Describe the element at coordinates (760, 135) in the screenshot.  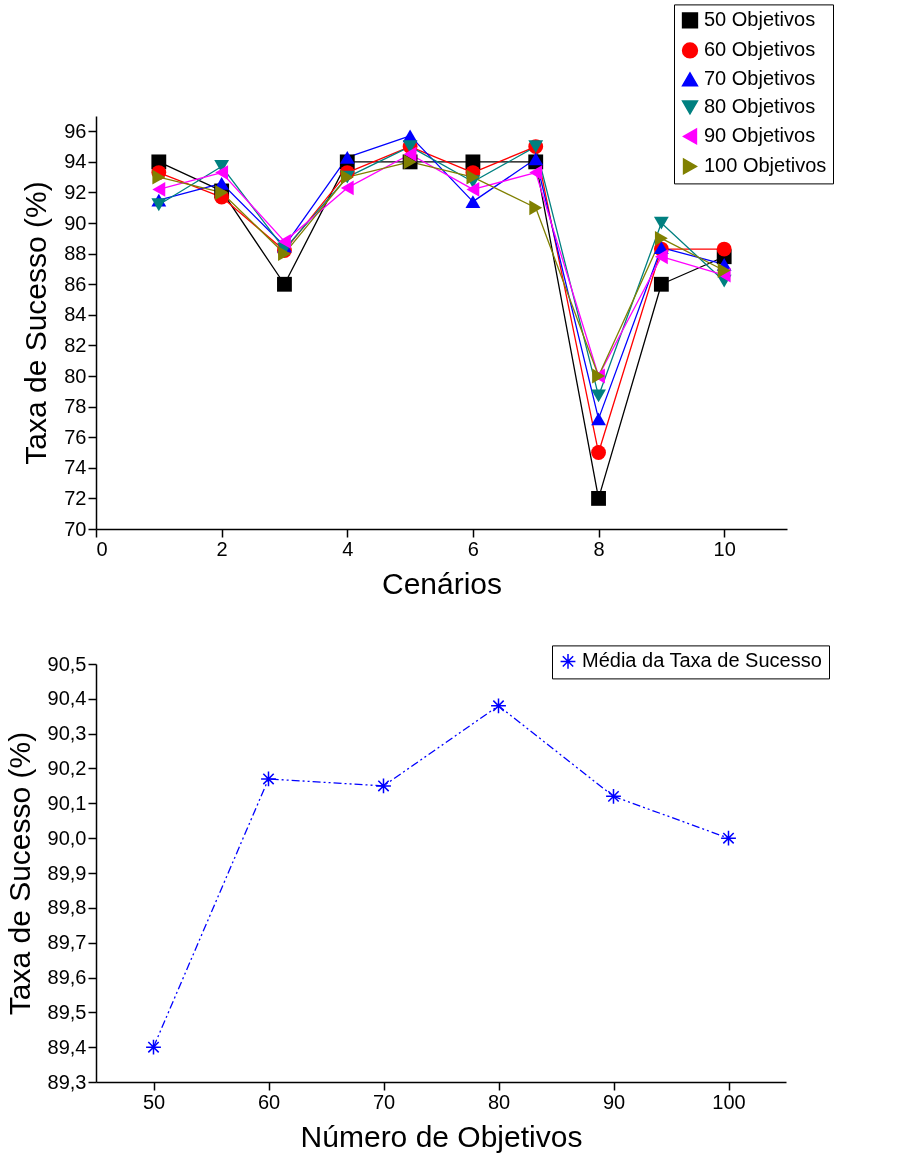
I see `legend-label: 90 Objetivos` at that location.